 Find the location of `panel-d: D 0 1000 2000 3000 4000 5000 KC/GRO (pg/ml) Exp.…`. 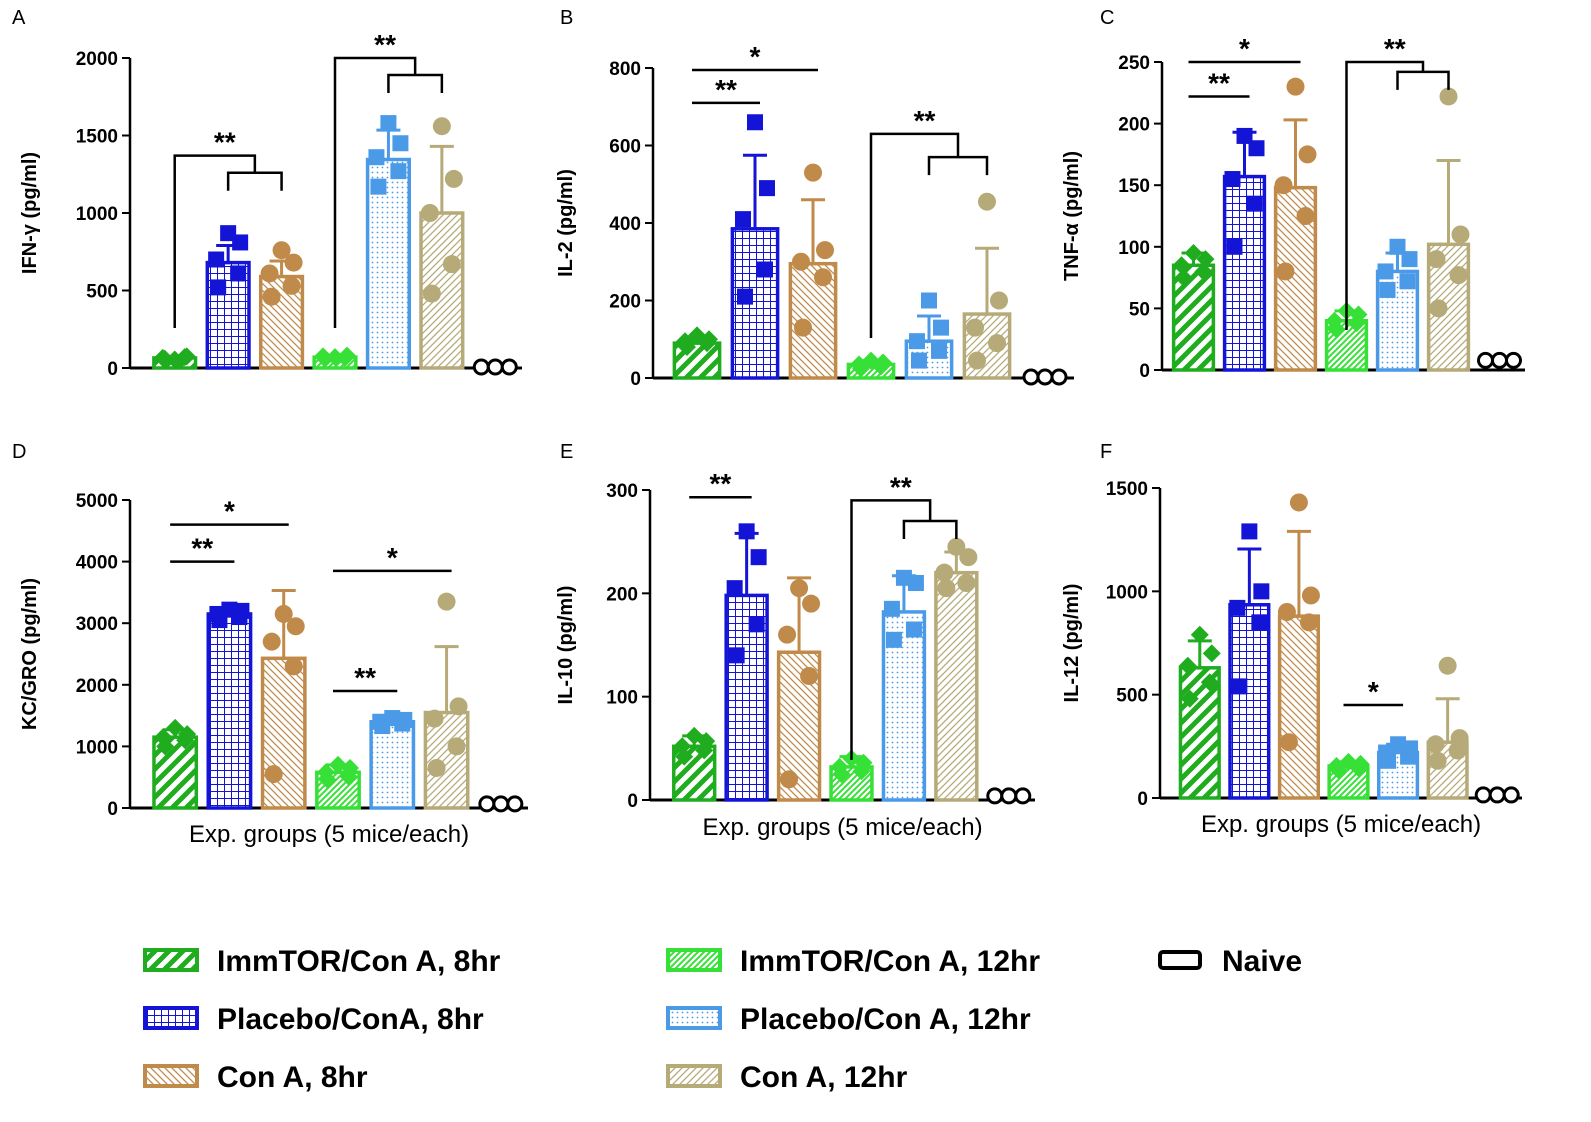

panel-d: D 0 1000 2000 3000 4000 5000 KC/GRO (pg/ml) Exp.… is located at coordinates (270, 644).